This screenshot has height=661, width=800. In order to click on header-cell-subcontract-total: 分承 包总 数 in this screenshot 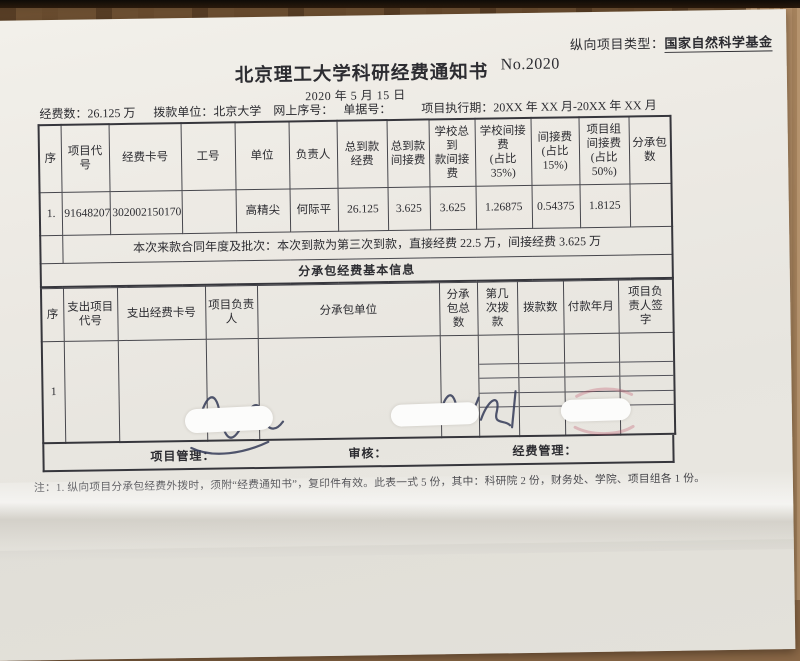, I will do `click(458, 309)`.